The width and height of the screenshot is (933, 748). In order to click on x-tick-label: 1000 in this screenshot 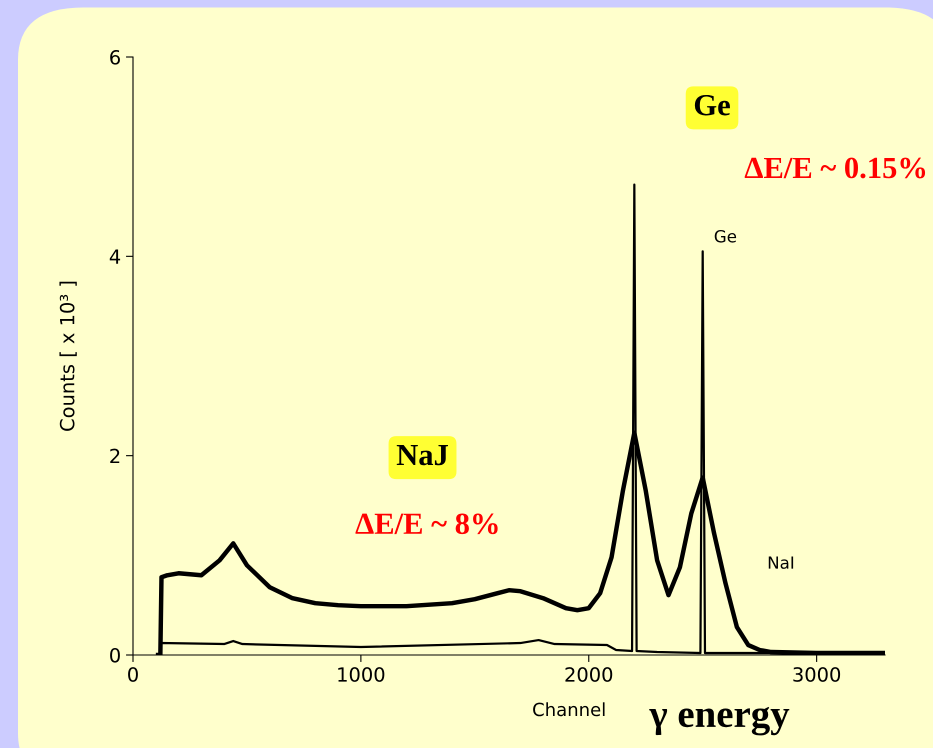, I will do `click(361, 674)`.